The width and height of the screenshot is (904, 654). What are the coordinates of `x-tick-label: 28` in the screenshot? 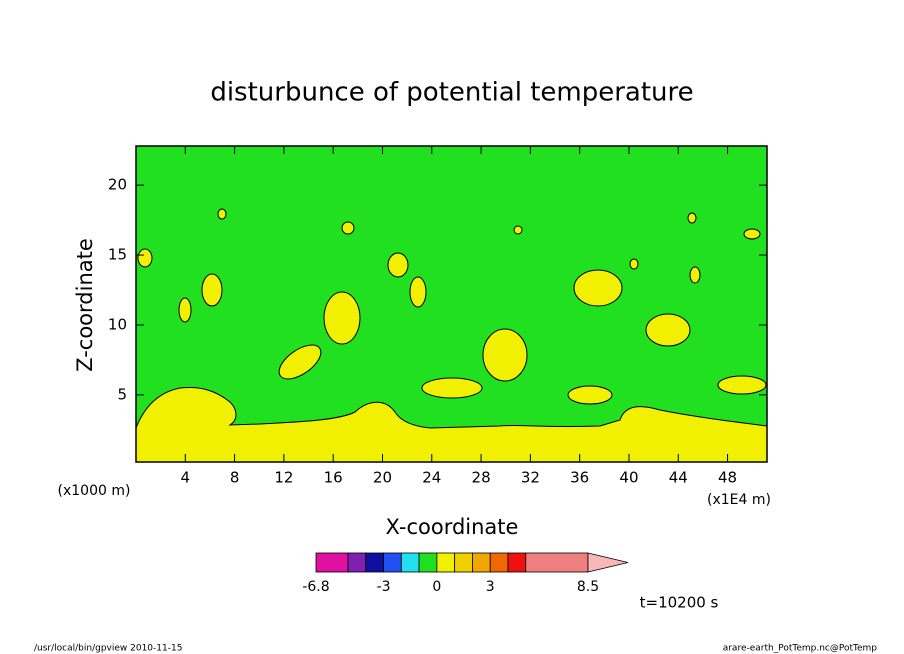 It's located at (481, 478).